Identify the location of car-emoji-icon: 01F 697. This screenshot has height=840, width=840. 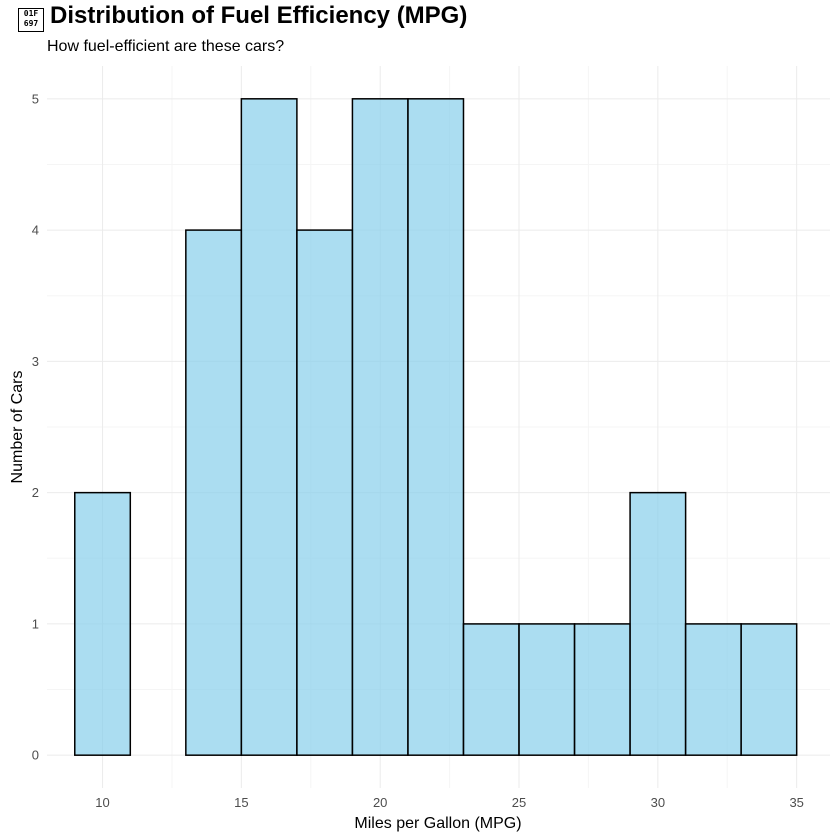
(31, 20).